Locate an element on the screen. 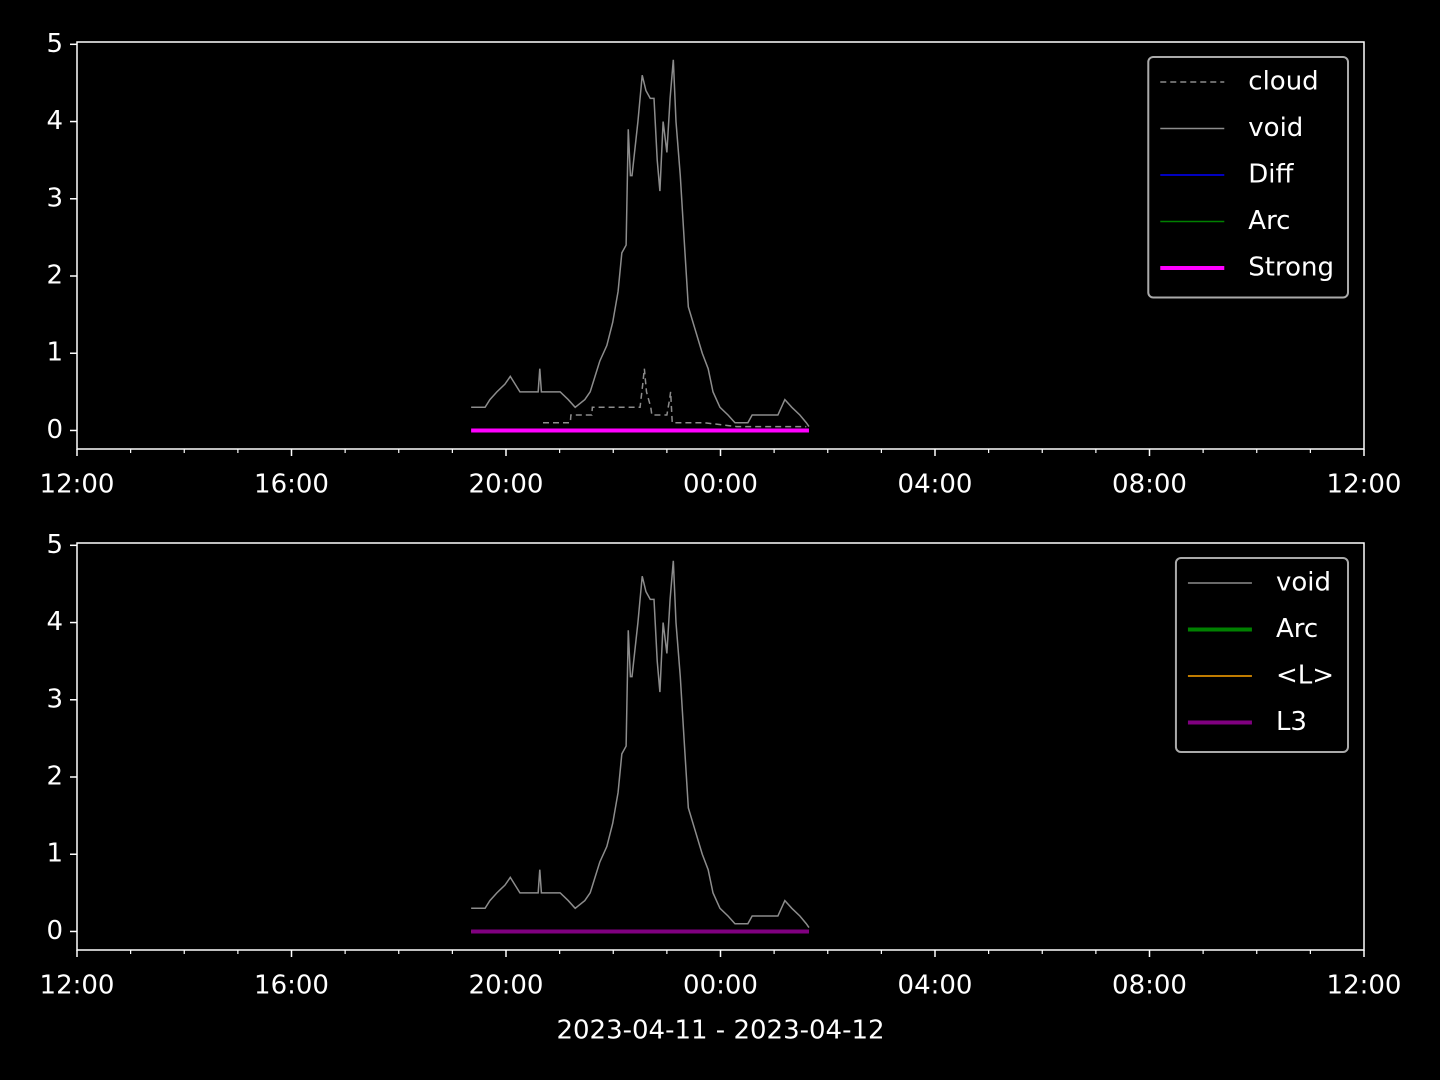 This screenshot has width=1440, height=1080. legend: cloud void Diff Arc Strong is located at coordinates (1248, 177).